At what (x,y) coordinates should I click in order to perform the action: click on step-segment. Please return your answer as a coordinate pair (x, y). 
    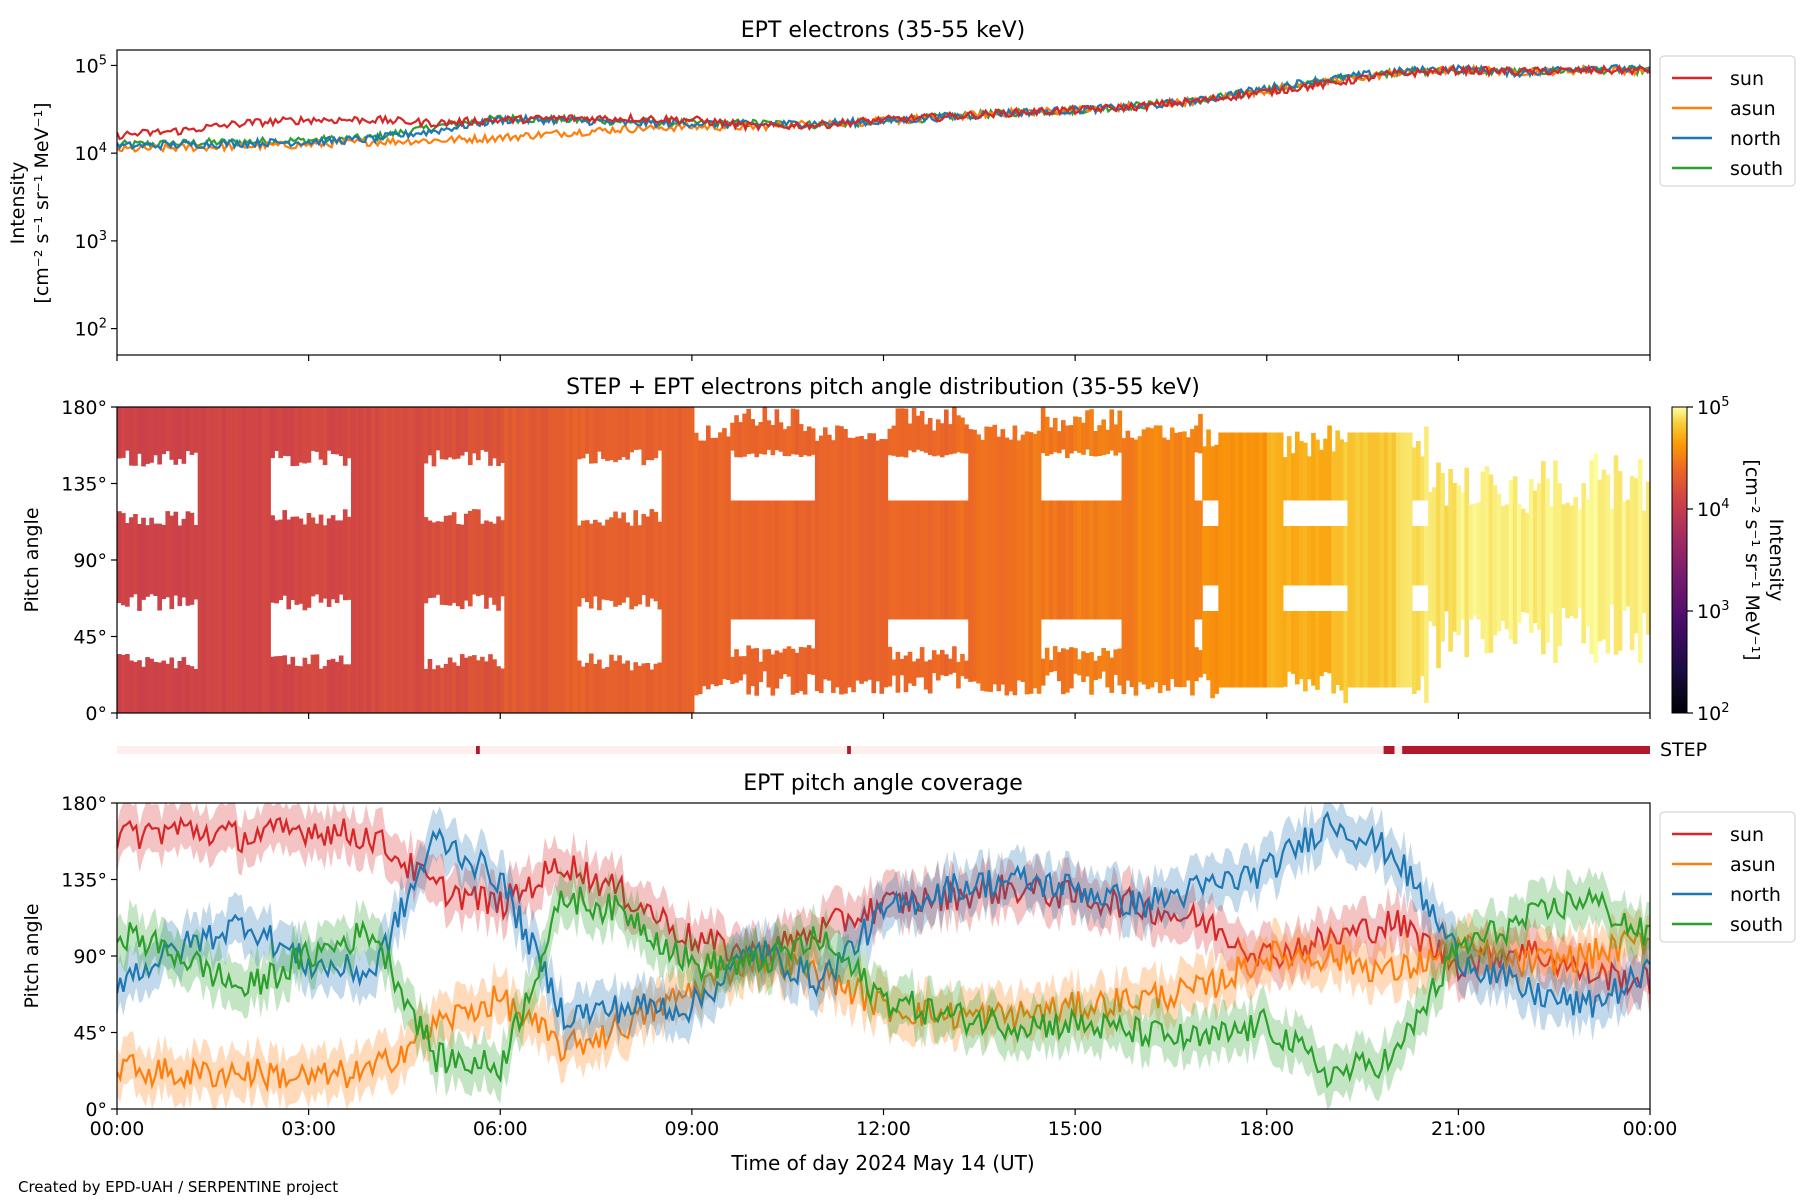
    Looking at the image, I should click on (1389, 750).